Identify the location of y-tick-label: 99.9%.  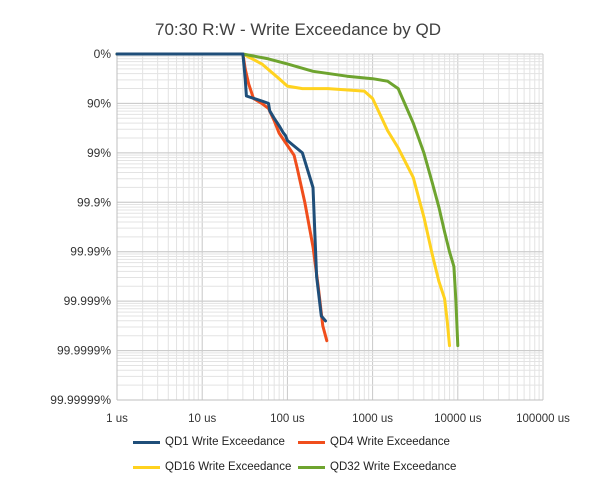
(94, 202).